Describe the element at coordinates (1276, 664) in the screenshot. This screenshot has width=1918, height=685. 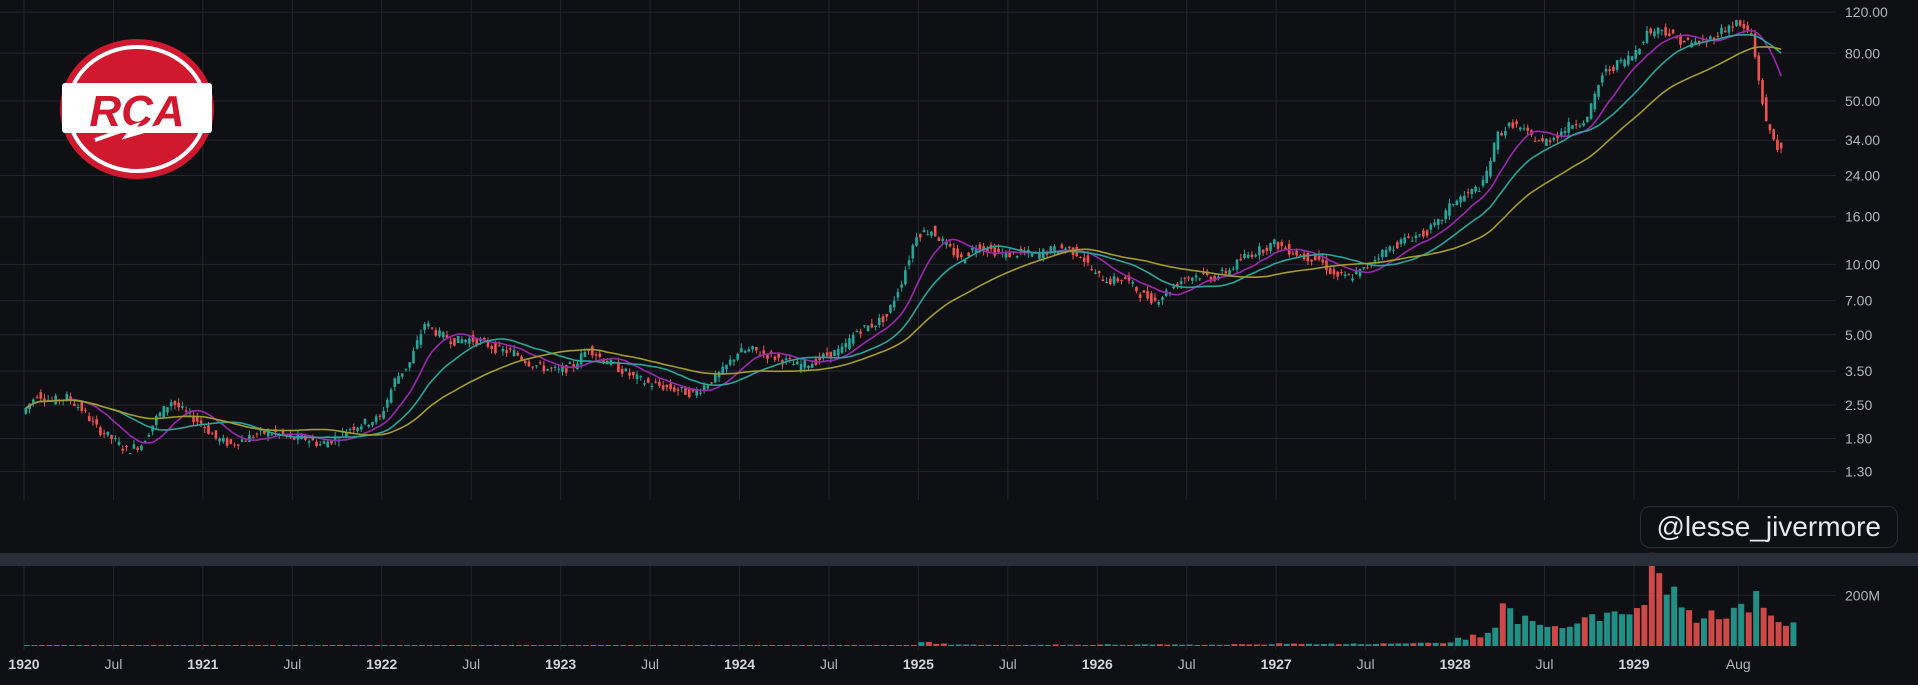
I see `time-tick-label: 1927` at that location.